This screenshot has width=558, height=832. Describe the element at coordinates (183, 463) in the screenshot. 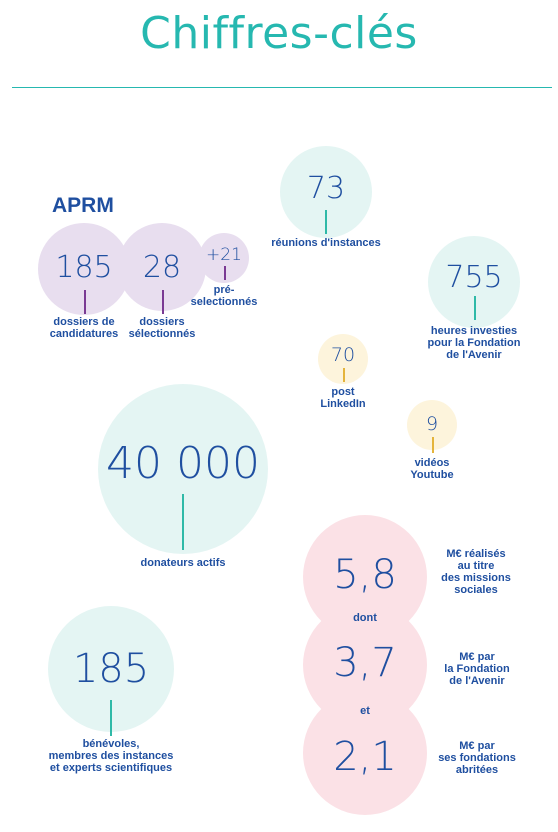

I see `donateurs-value: 40 000` at that location.